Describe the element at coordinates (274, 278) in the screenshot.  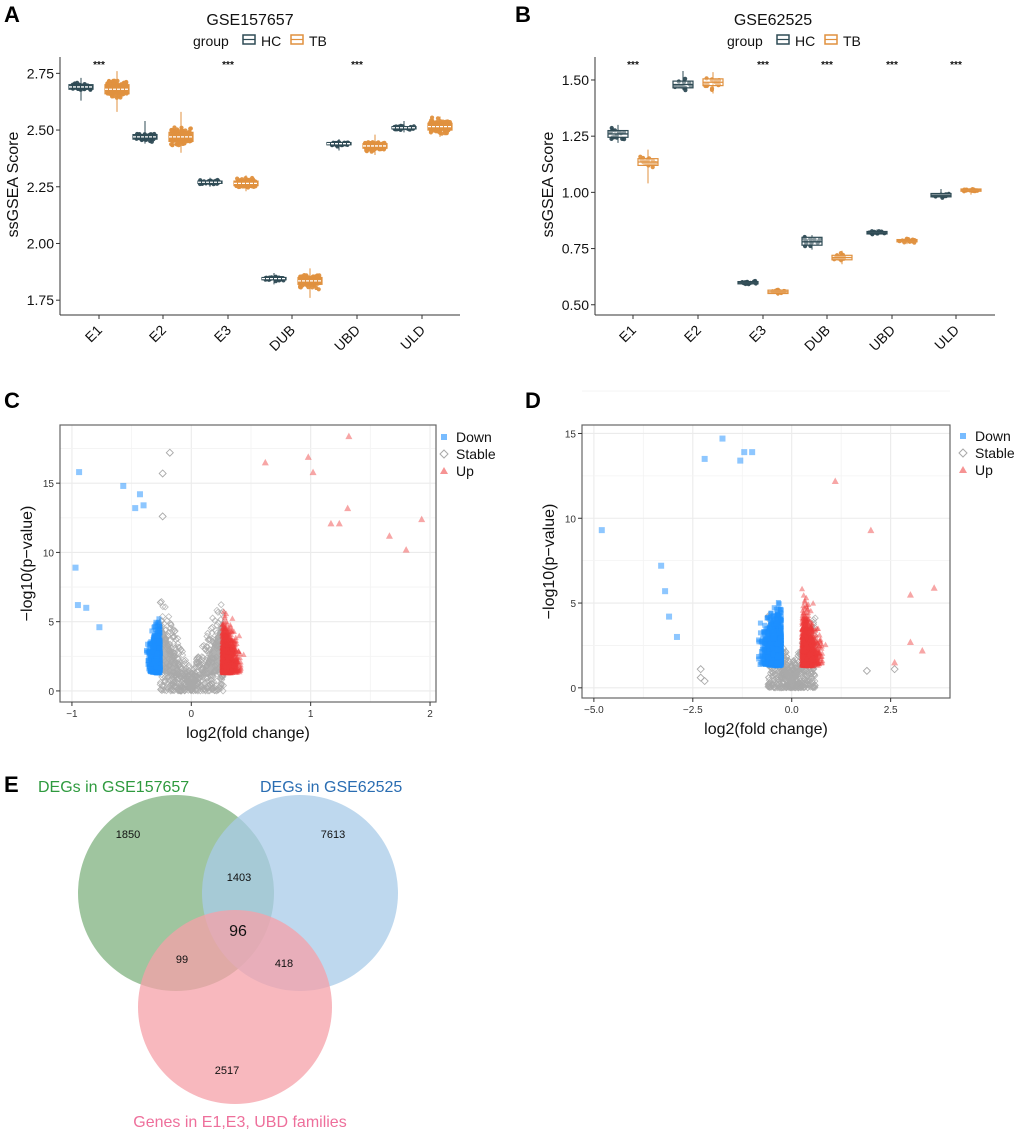
I see `box-hc-dub` at that location.